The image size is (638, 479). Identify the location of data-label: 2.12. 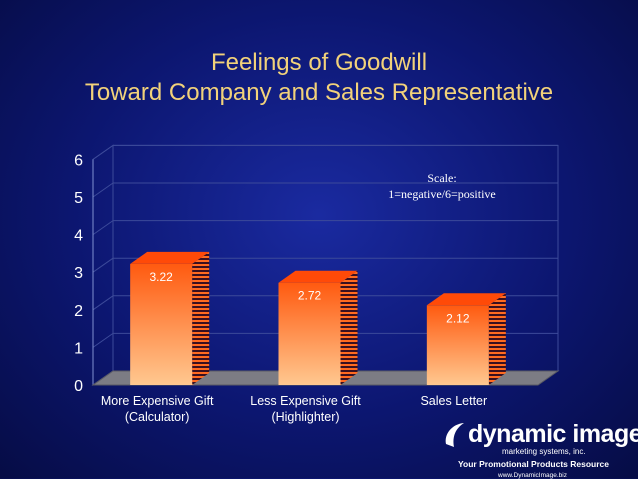
(458, 318).